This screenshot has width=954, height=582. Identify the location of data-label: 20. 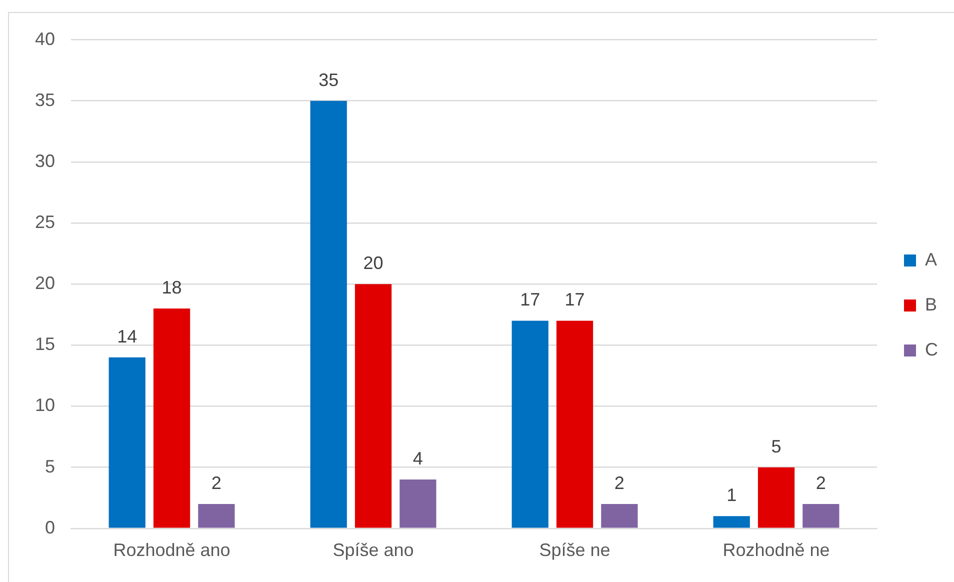
(373, 263).